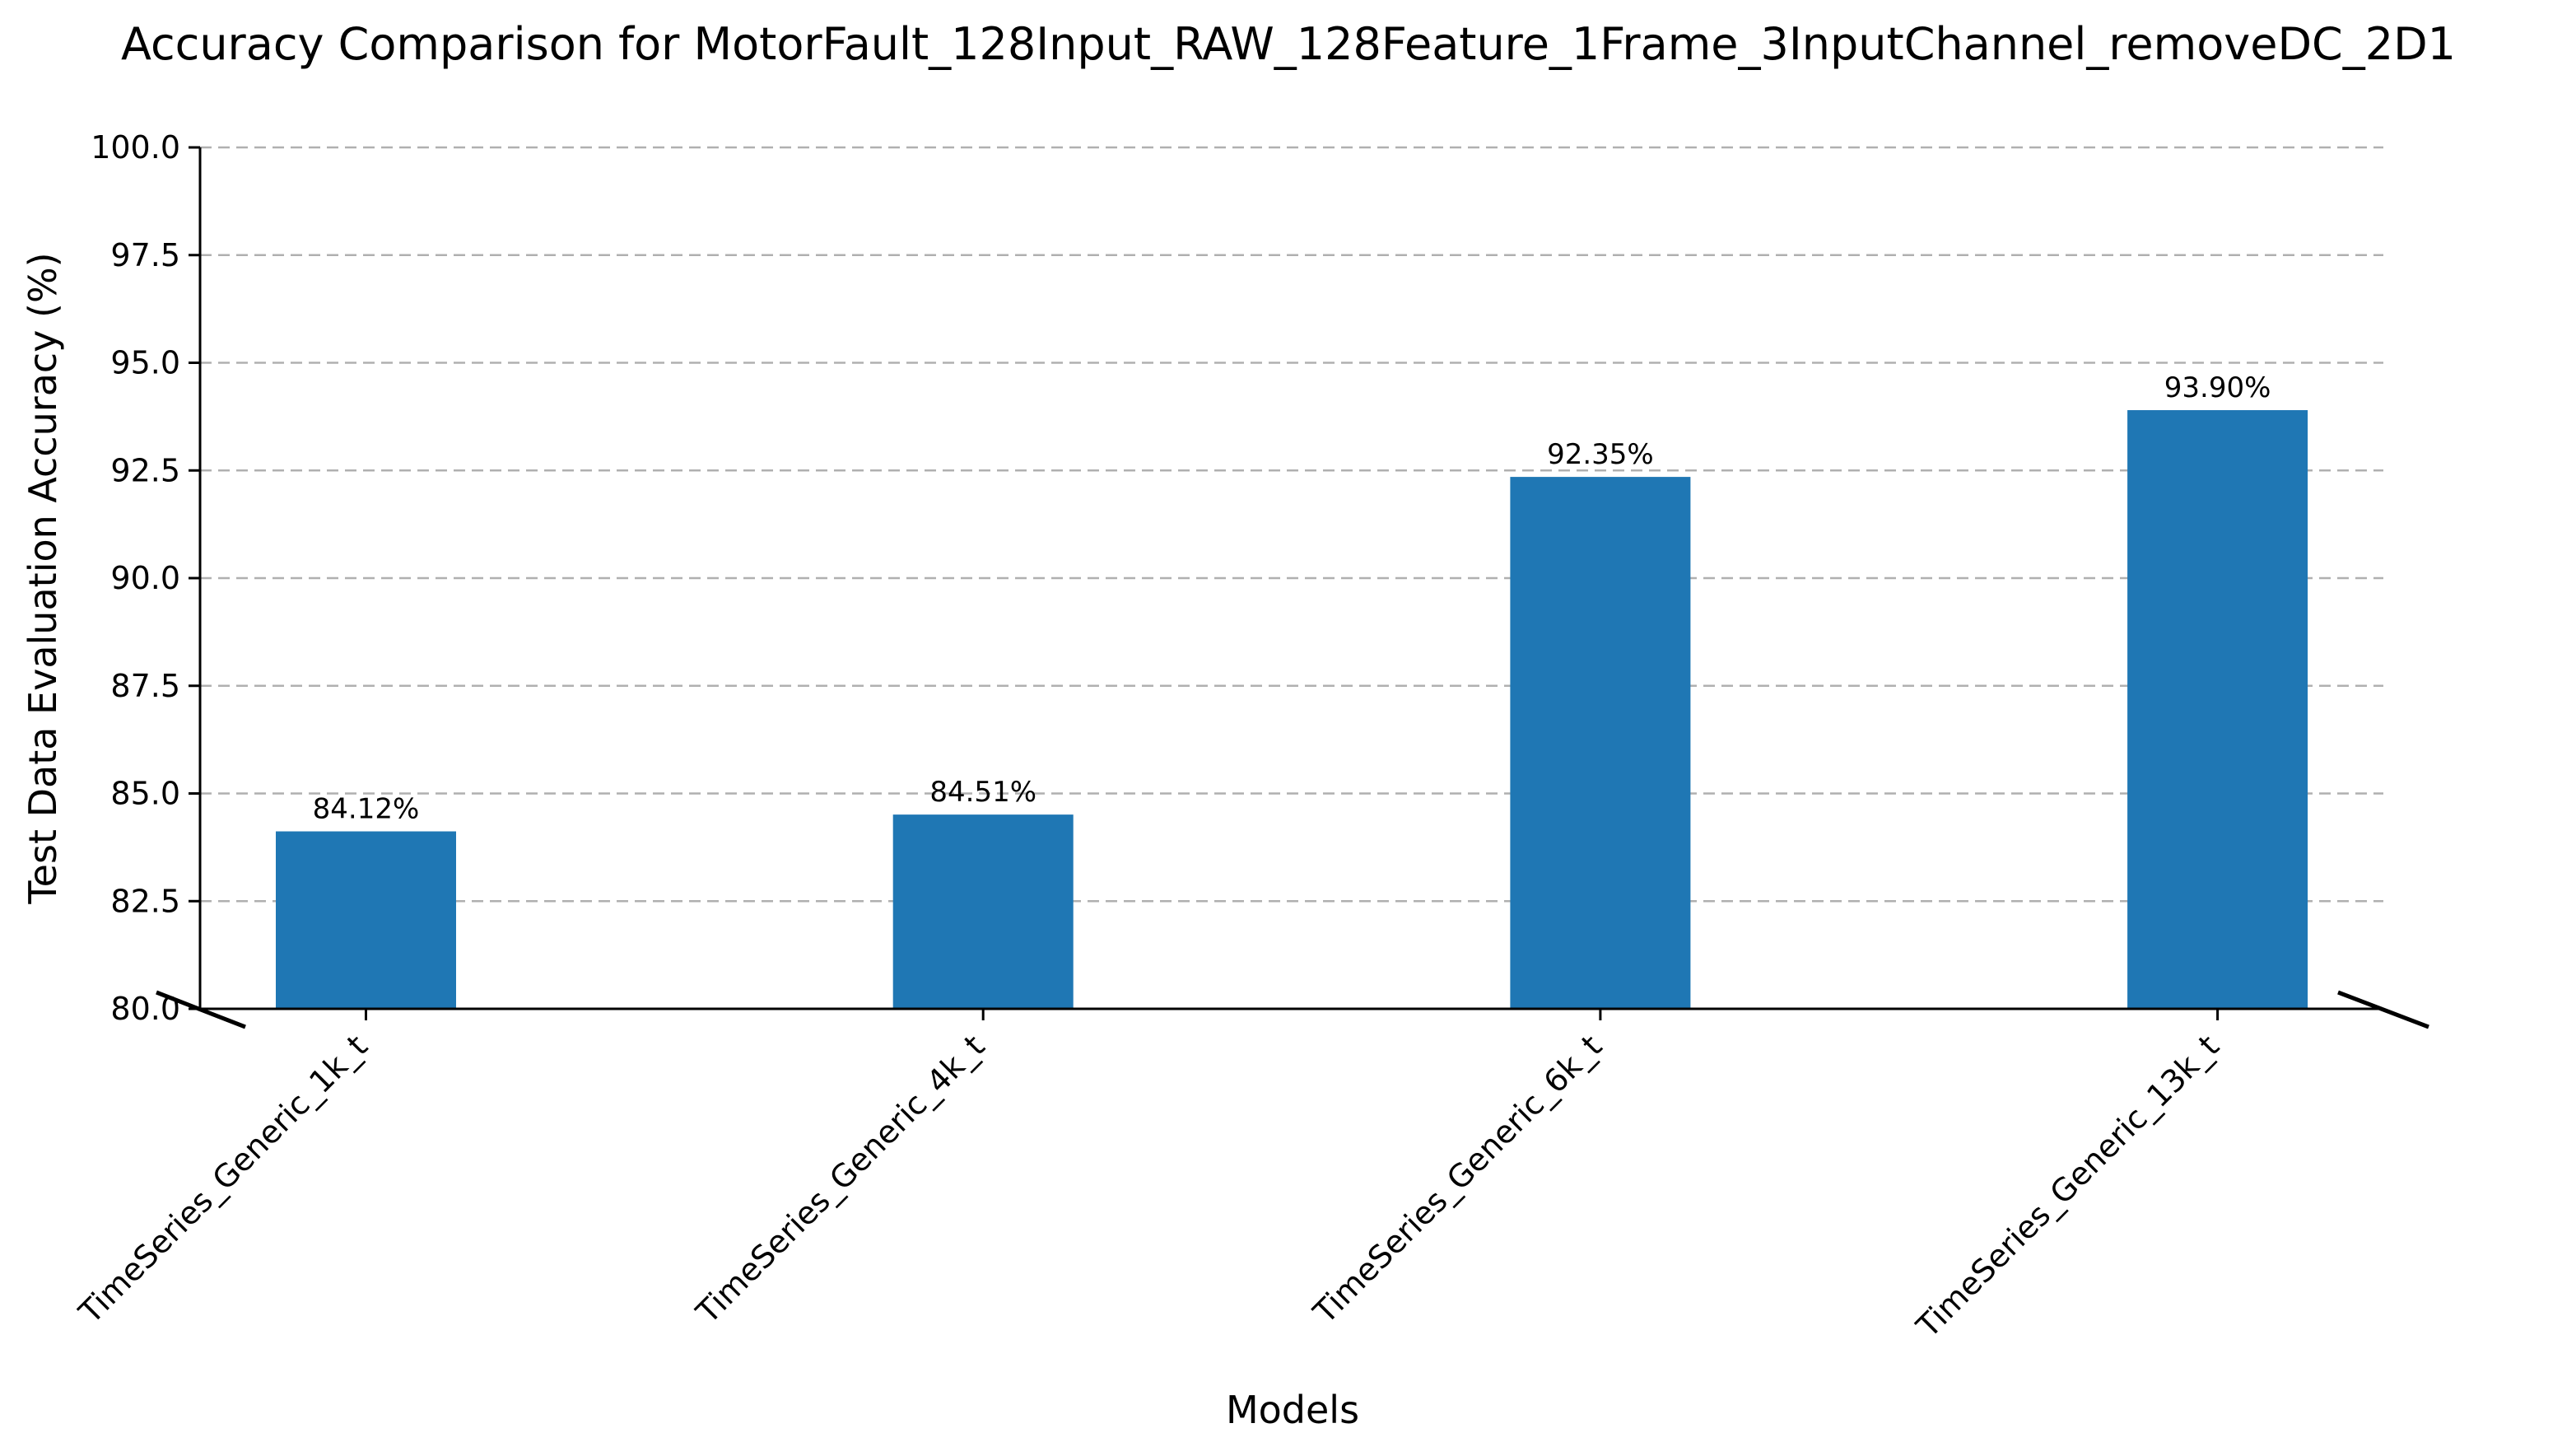 This screenshot has width=2576, height=1456. I want to click on y-tick-label: 80.0, so click(145, 1009).